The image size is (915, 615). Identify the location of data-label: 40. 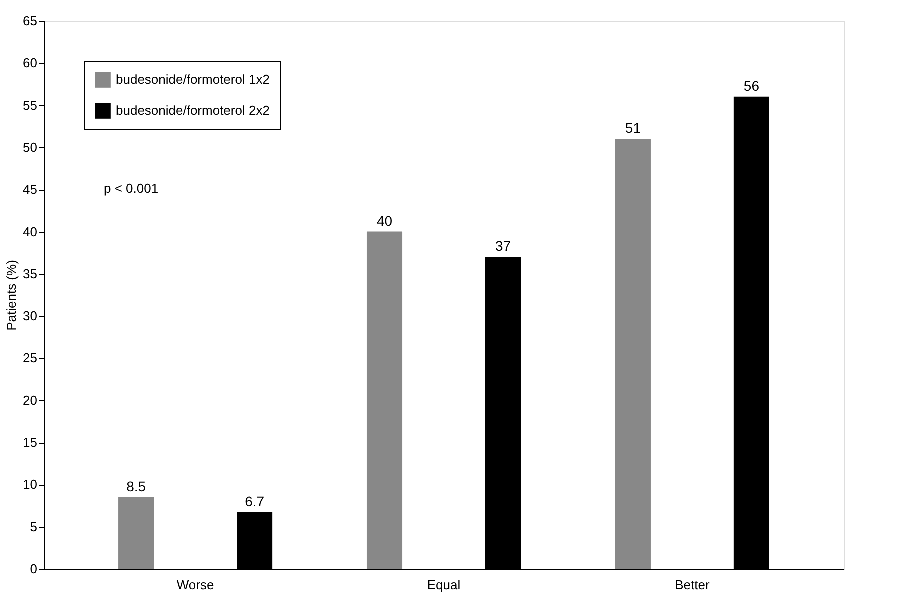
(384, 220).